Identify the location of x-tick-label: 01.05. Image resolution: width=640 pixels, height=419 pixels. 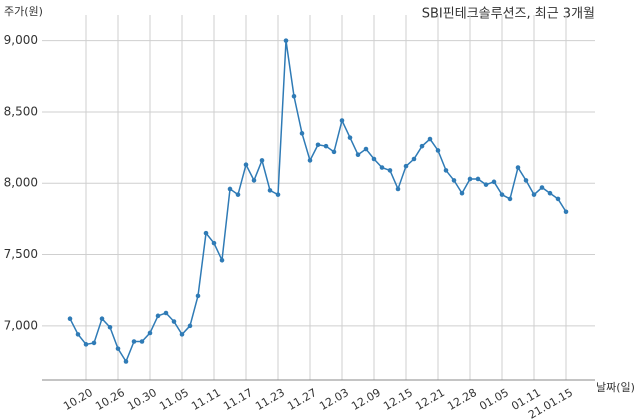
(494, 399).